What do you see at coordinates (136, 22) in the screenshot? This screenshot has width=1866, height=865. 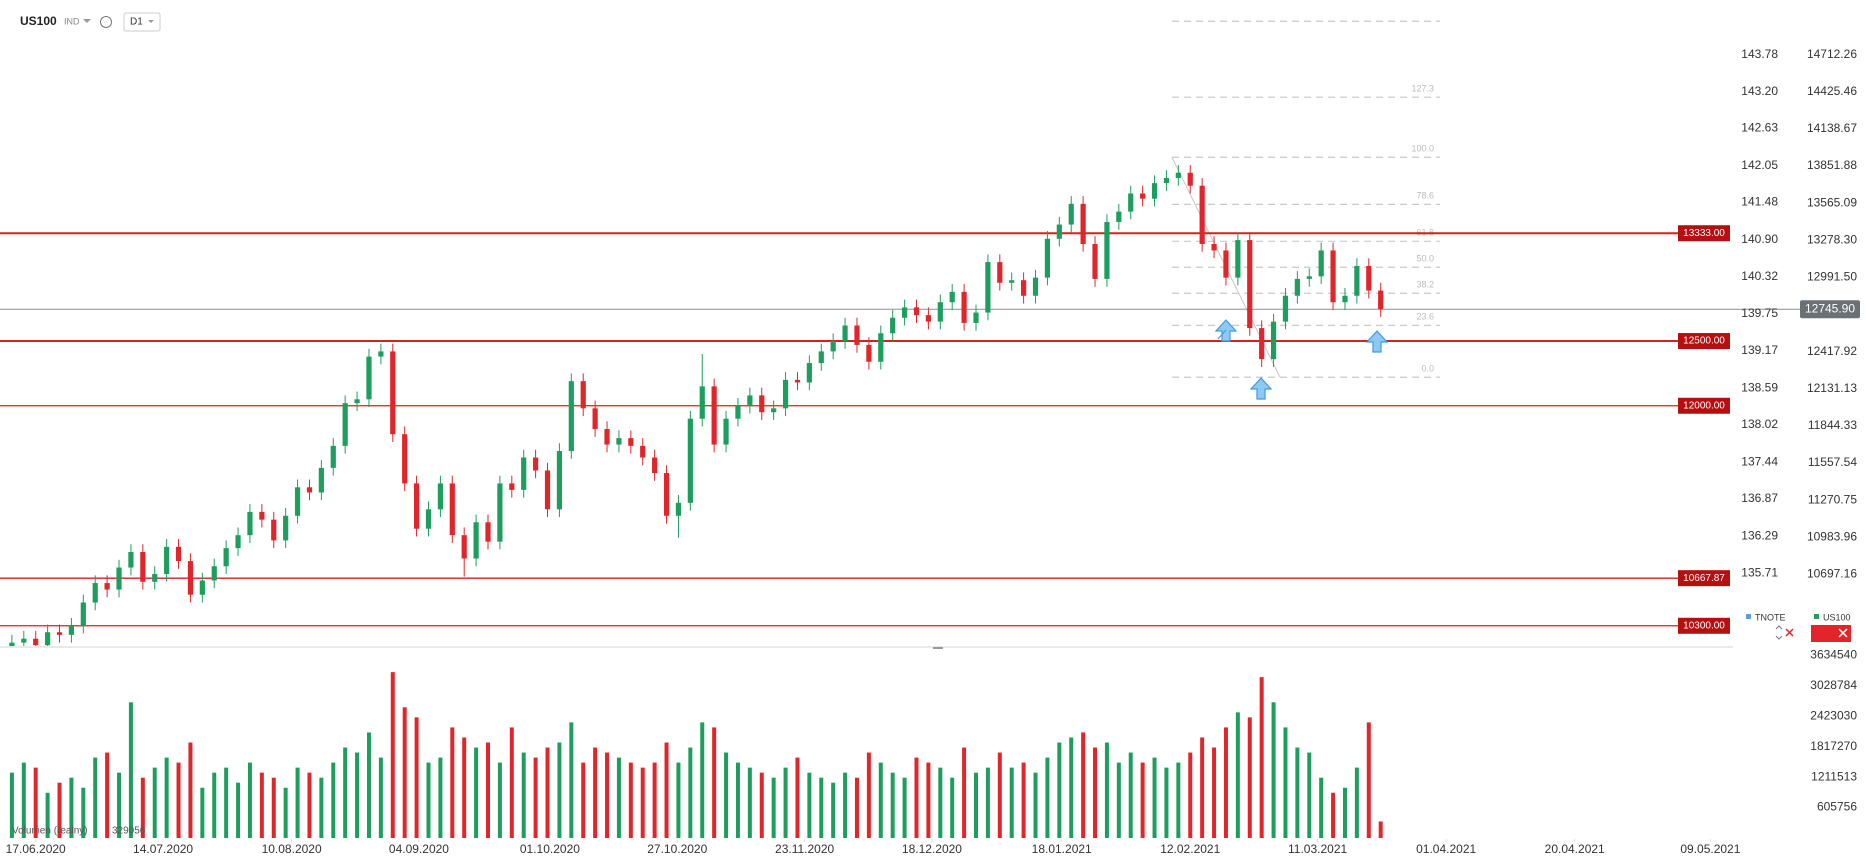 I see `timeframe: D1` at bounding box center [136, 22].